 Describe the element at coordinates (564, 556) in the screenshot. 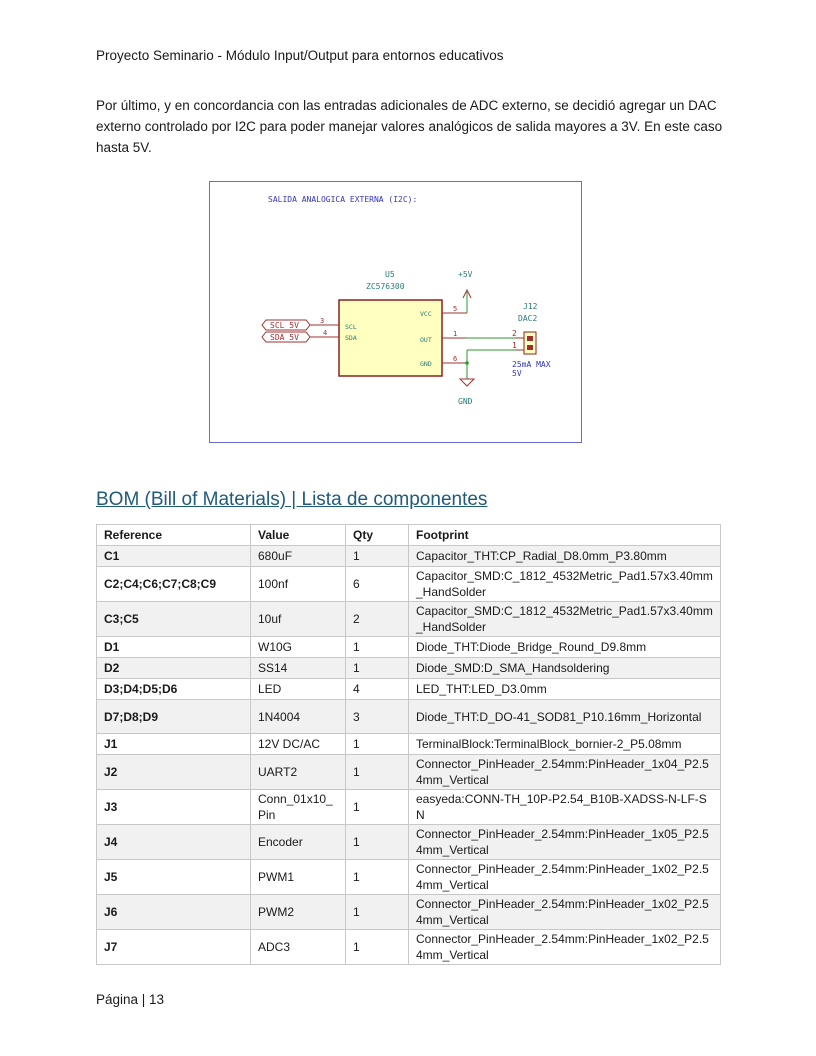

I see `cell-footprint: Capacitor_THT:CP_Radial_D8.0mm_P3.80mm` at that location.